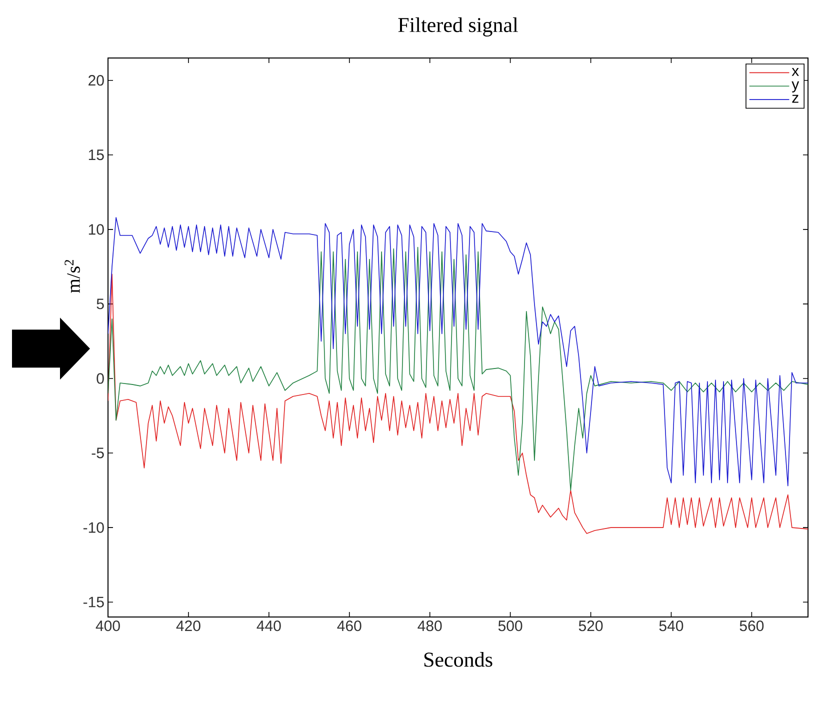 The height and width of the screenshot is (702, 813). What do you see at coordinates (93, 602) in the screenshot?
I see `y-tick-label: -15` at bounding box center [93, 602].